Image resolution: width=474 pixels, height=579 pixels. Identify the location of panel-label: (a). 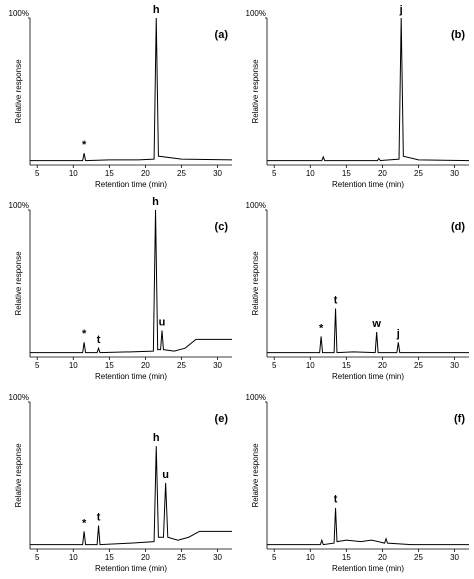
(222, 35).